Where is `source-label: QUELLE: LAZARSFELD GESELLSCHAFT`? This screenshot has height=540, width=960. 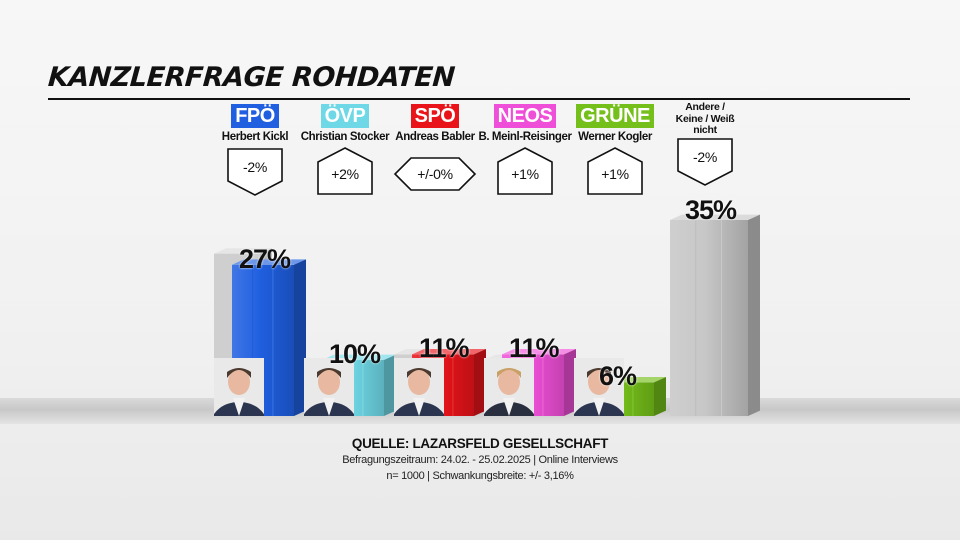
source-label: QUELLE: LAZARSFELD GESELLSCHAFT is located at coordinates (480, 443).